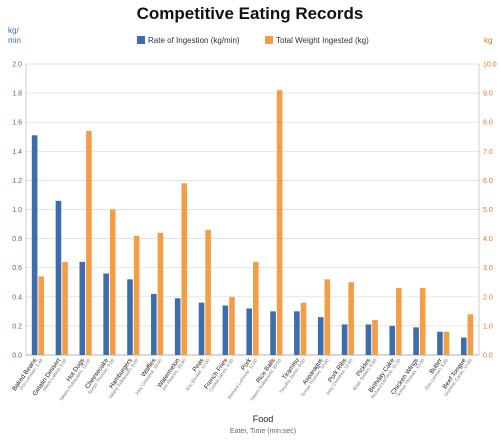 The image size is (501, 440). What do you see at coordinates (488, 268) in the screenshot?
I see `right-tick-label: 3.0` at bounding box center [488, 268].